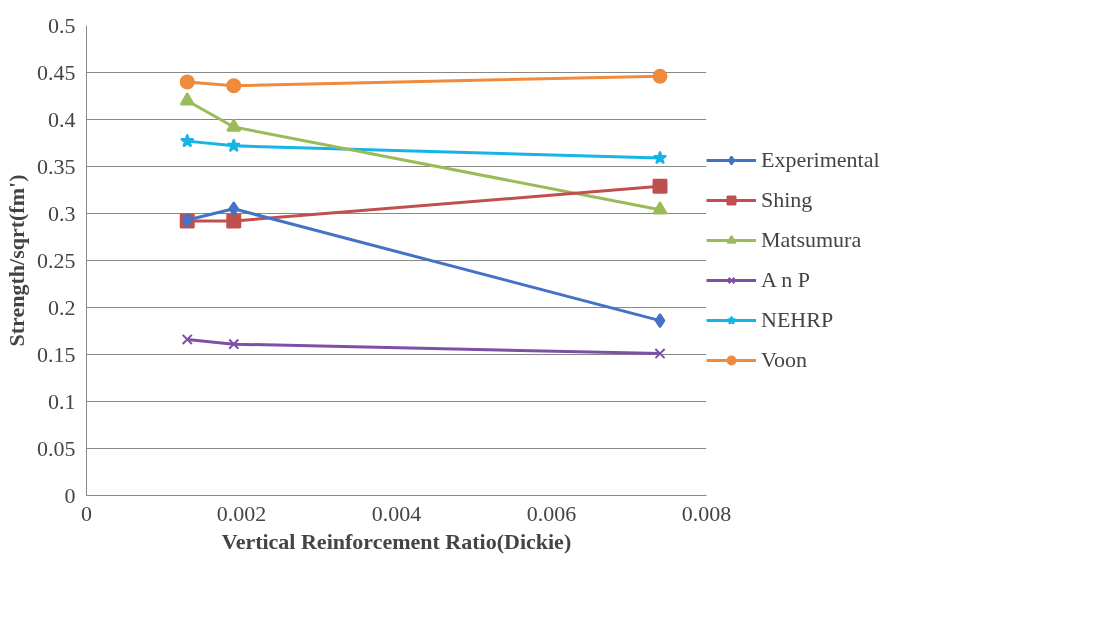 Image resolution: width=1108 pixels, height=635 pixels. Describe the element at coordinates (62, 307) in the screenshot. I see `y-tick-label: 0.2` at that location.